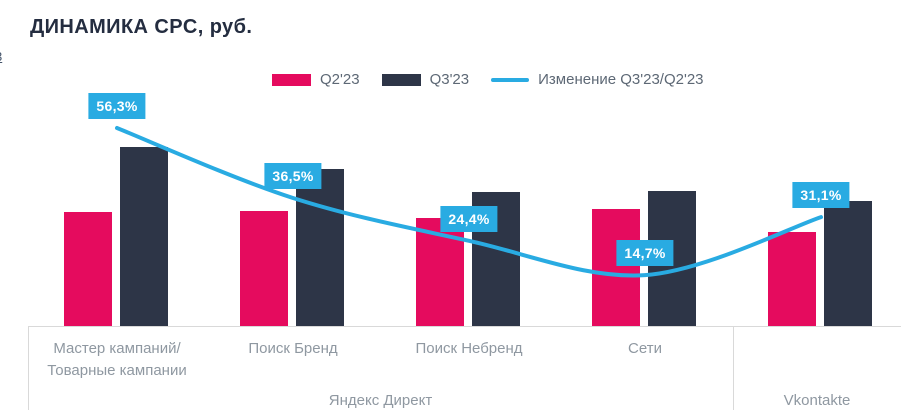 The image size is (901, 418). I want to click on q2-swatch-icon, so click(291, 79).